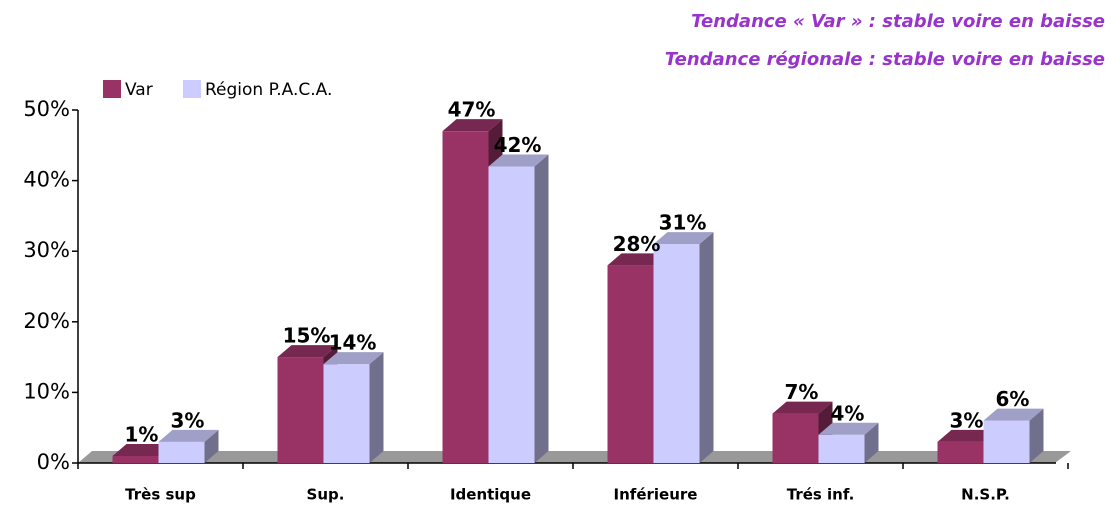 The width and height of the screenshot is (1115, 512). Describe the element at coordinates (472, 110) in the screenshot. I see `value-label: 47%` at that location.